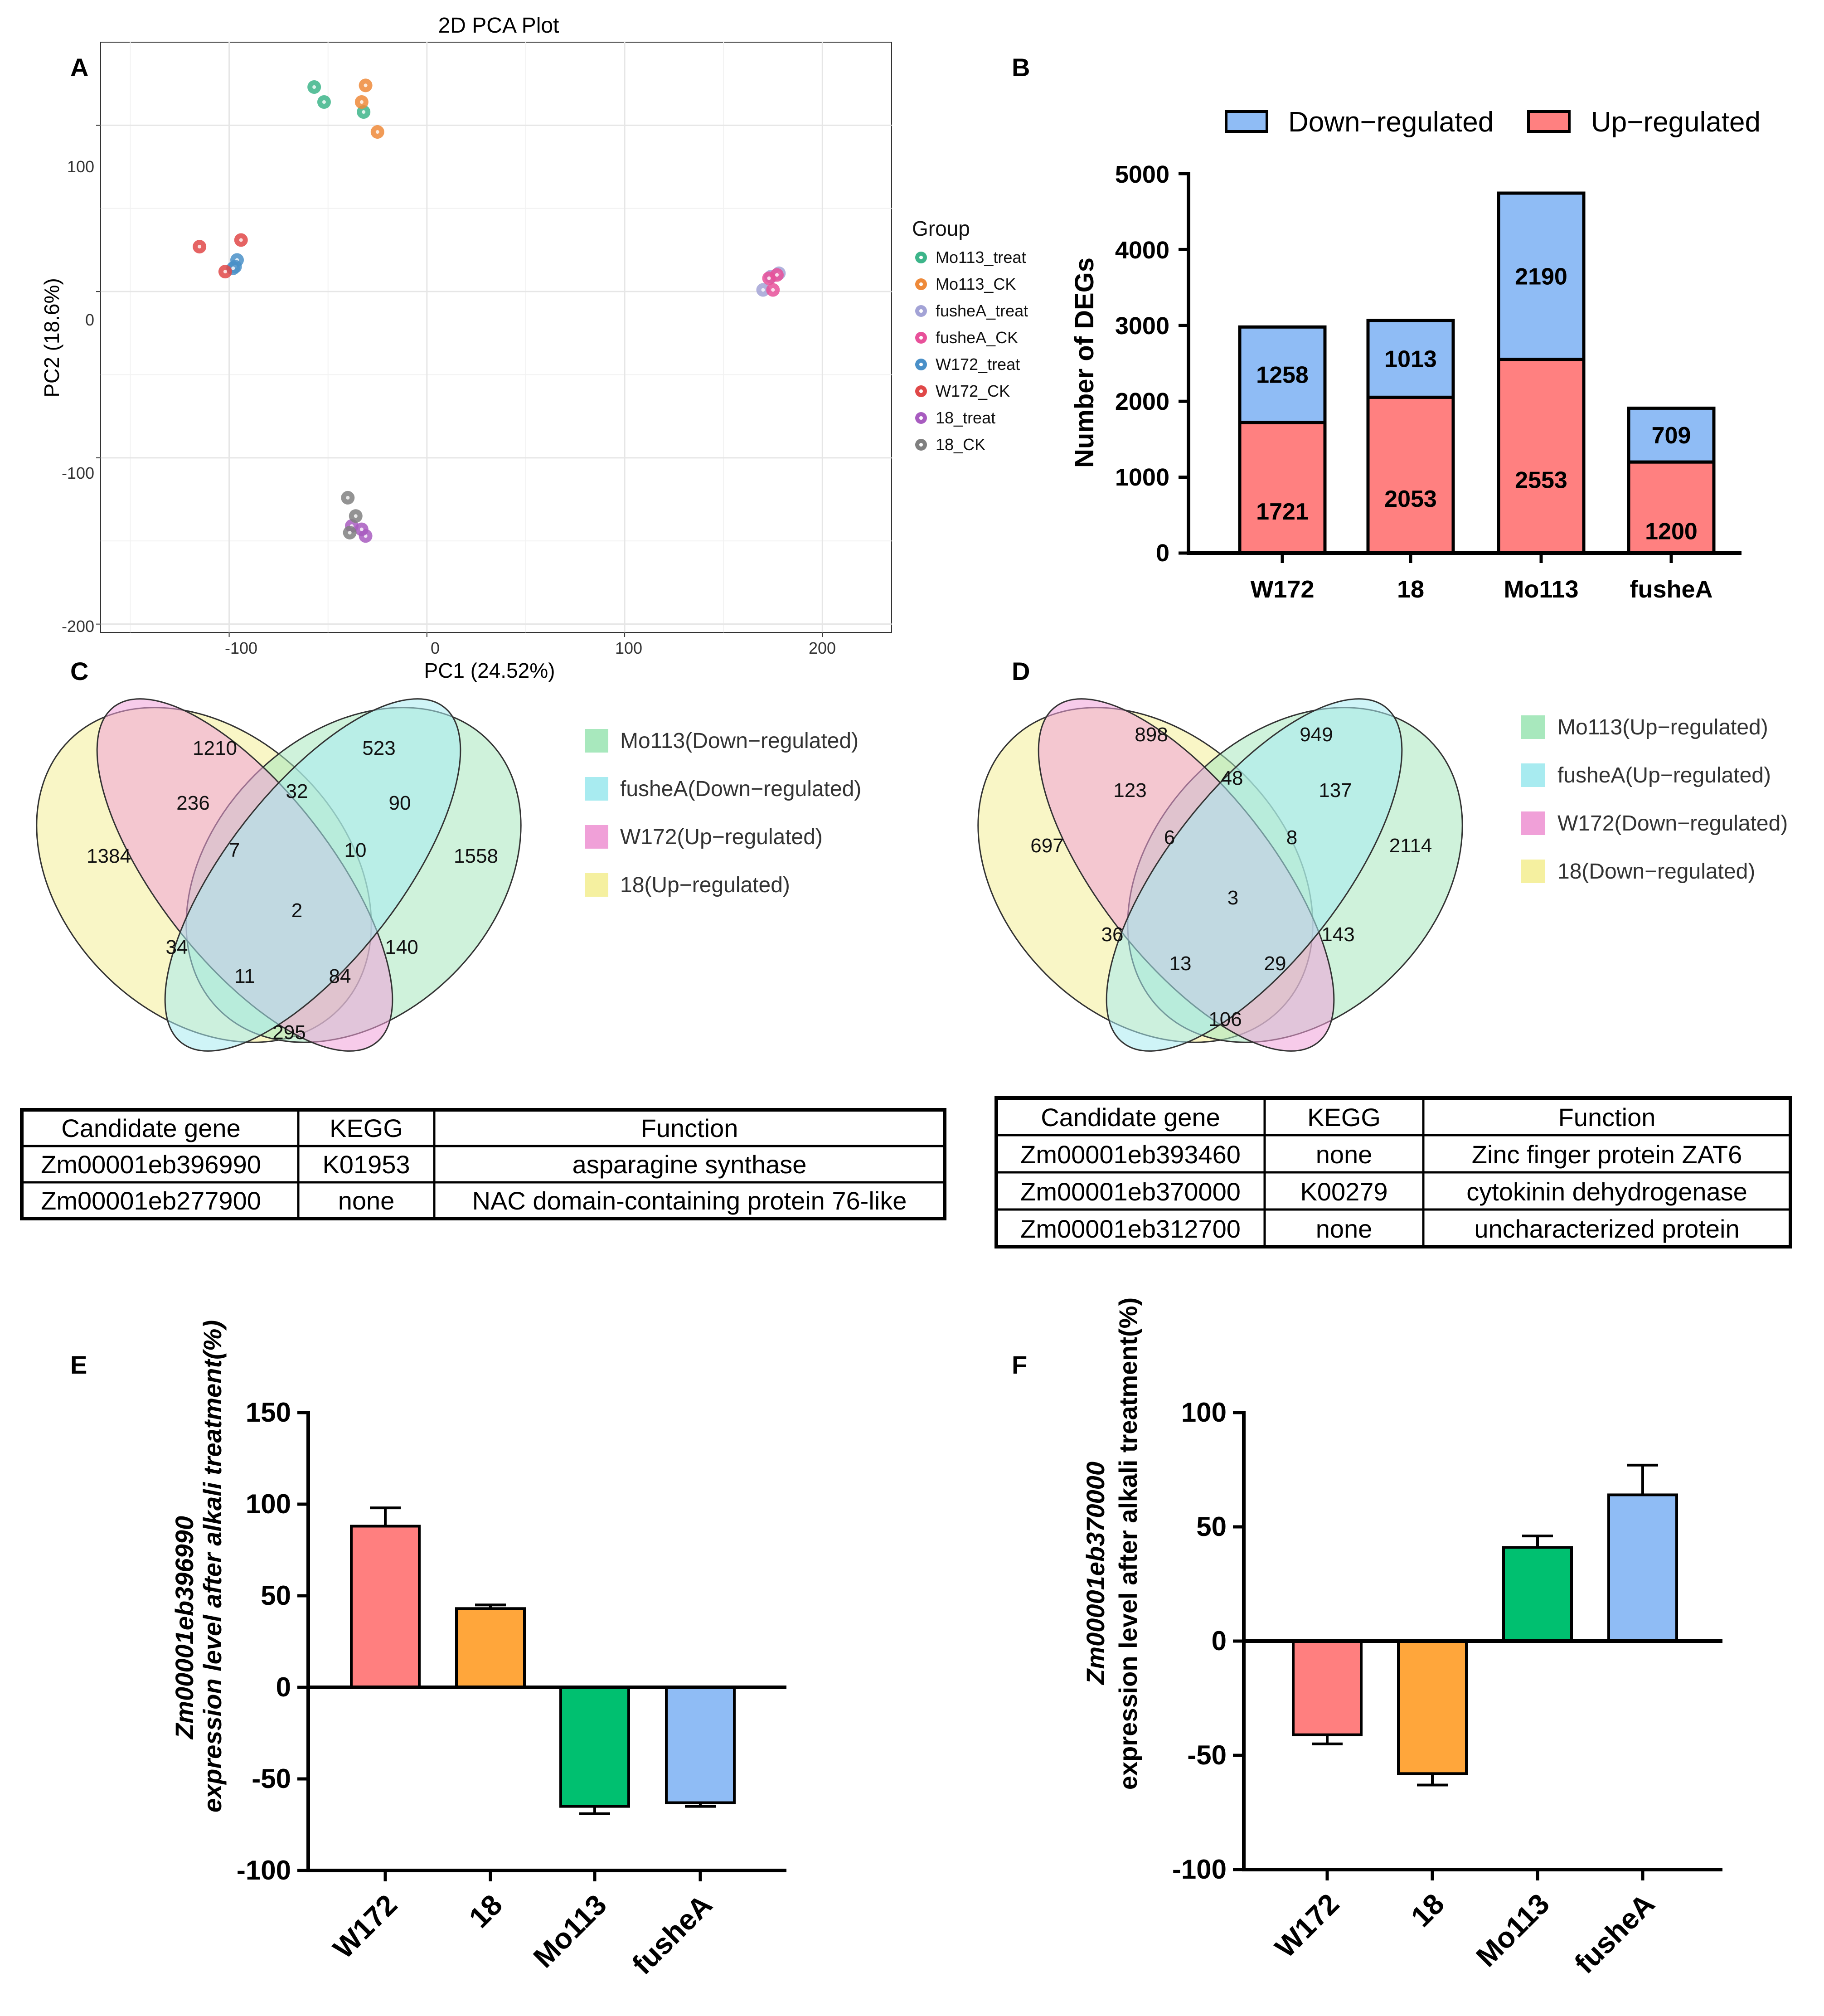 Image resolution: width=1824 pixels, height=2016 pixels. What do you see at coordinates (1046, 846) in the screenshot?
I see `venn-d-count: 697` at bounding box center [1046, 846].